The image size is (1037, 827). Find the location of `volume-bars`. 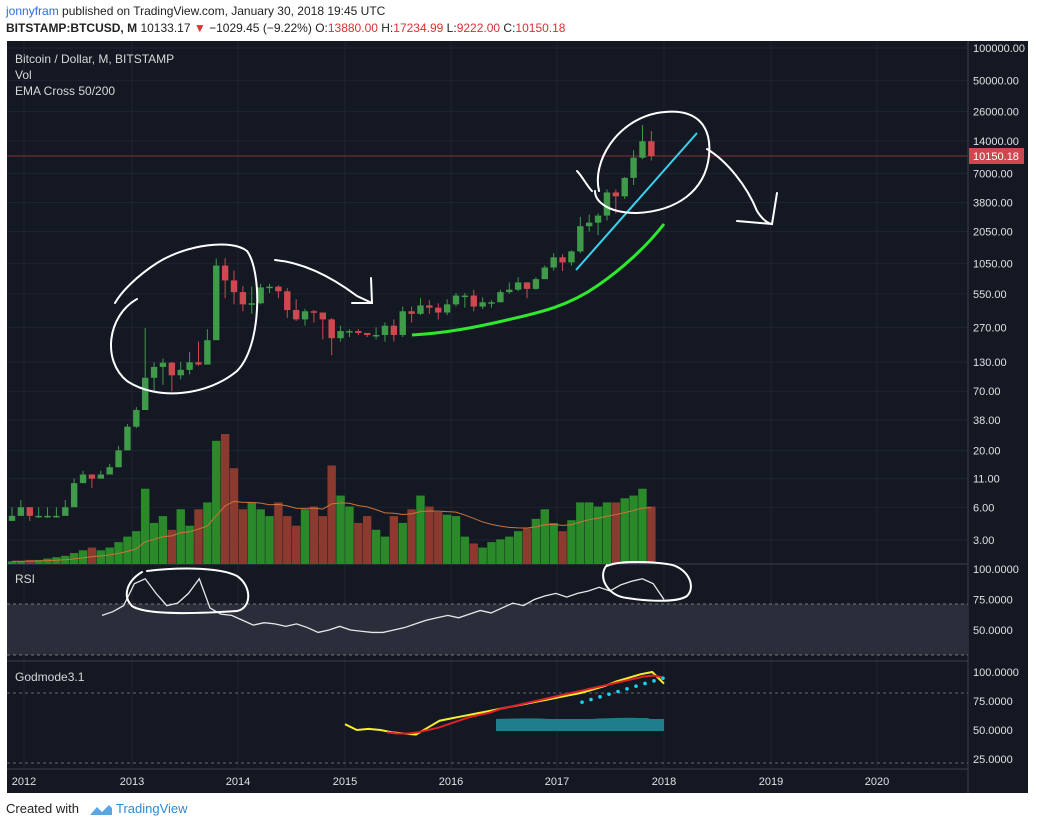

volume-bars is located at coordinates (331, 499).